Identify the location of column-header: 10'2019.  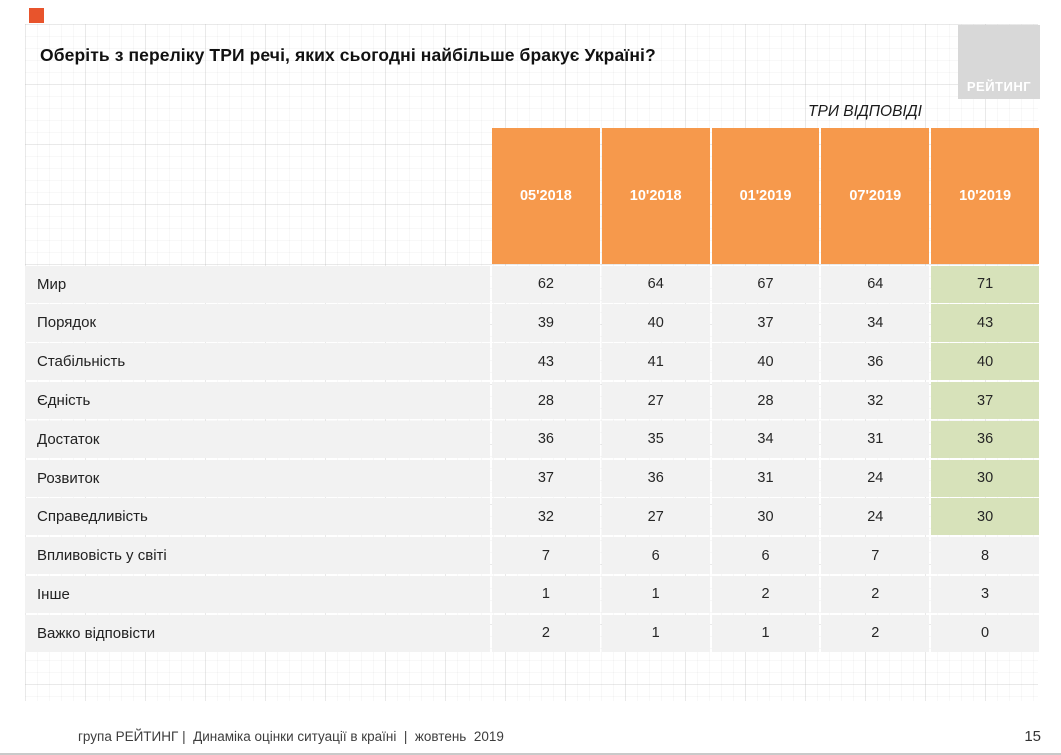
(985, 196).